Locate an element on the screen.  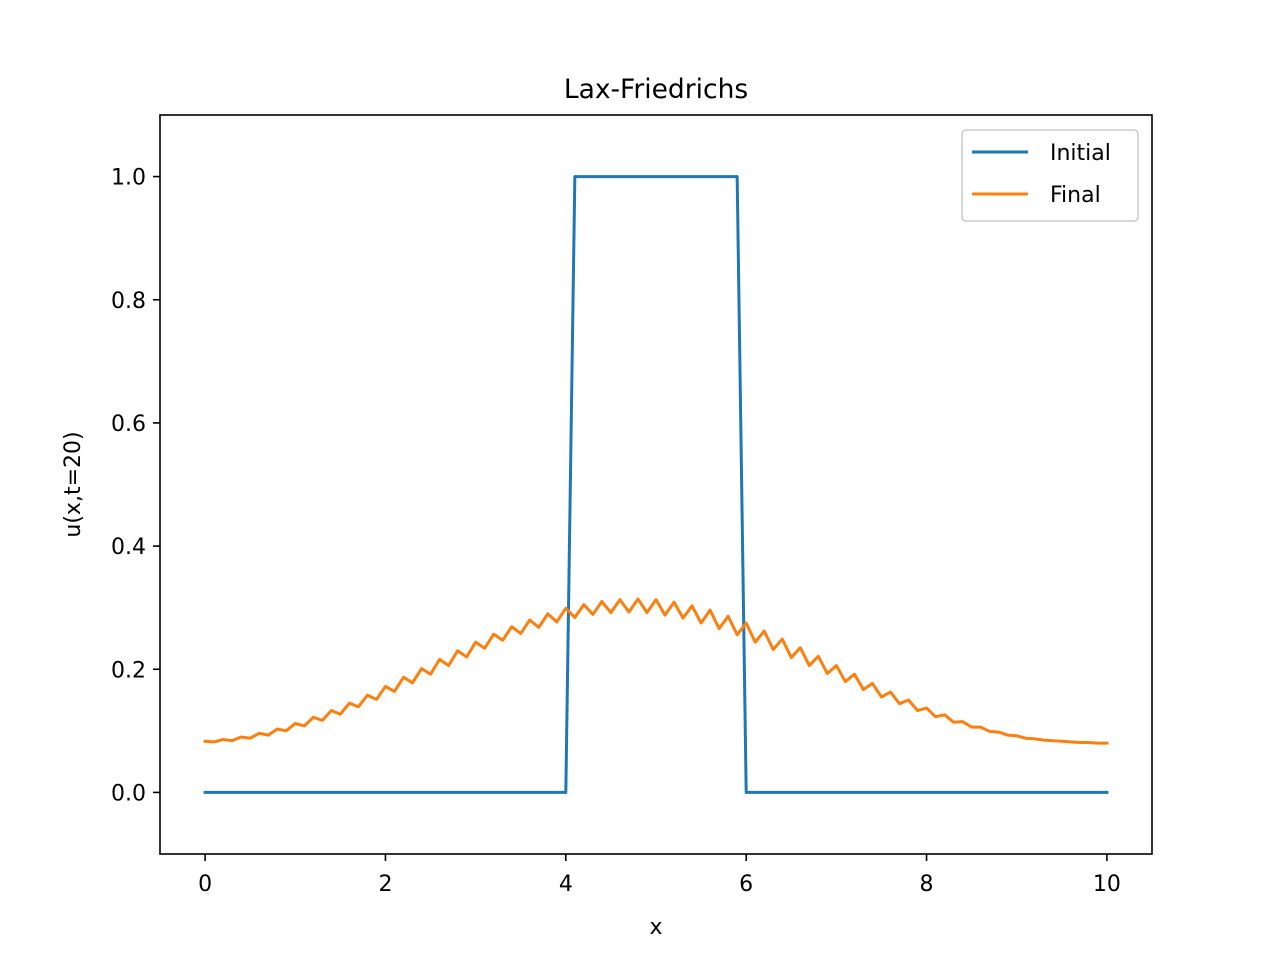
chart-title: Lax-Friedrichs is located at coordinates (656, 89).